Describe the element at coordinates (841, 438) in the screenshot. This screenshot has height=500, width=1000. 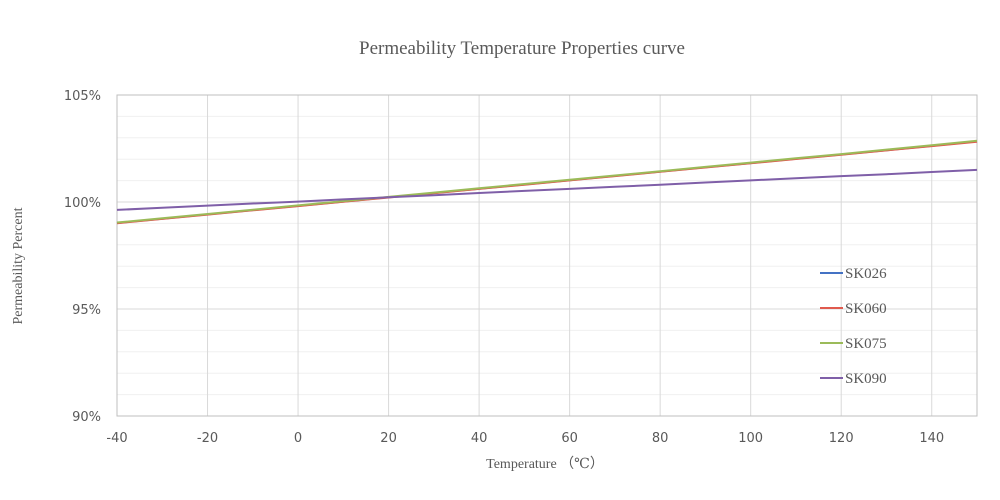
I see `x-tick-label: 120` at that location.